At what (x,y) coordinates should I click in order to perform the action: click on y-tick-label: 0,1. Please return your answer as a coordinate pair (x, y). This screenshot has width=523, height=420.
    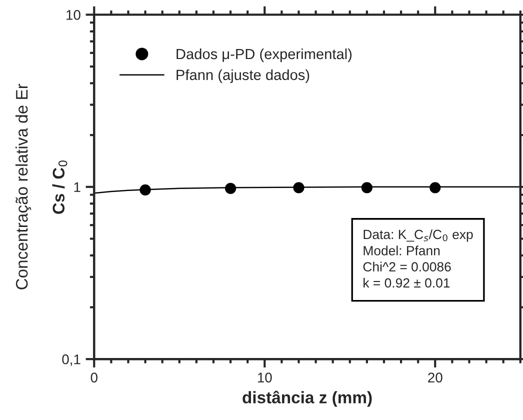
    Looking at the image, I should click on (71, 360).